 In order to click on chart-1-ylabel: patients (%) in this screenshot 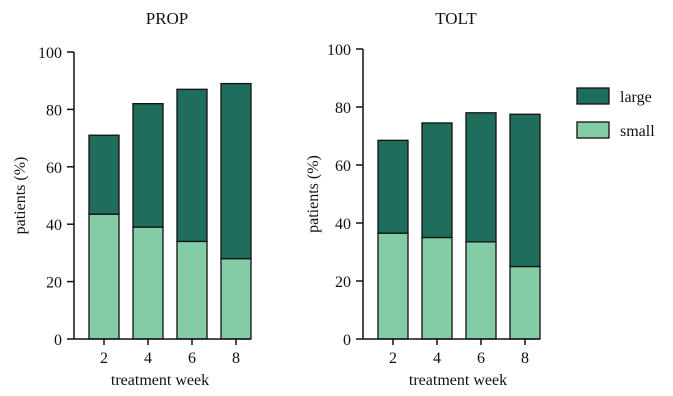, I will do `click(313, 194)`.